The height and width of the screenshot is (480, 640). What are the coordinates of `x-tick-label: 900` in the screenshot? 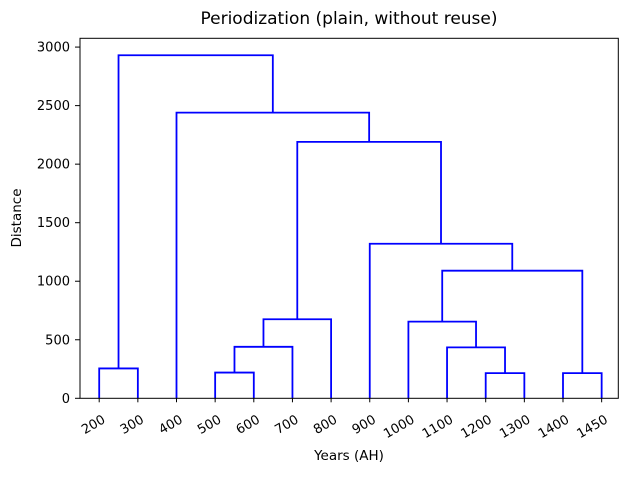 It's located at (364, 424).